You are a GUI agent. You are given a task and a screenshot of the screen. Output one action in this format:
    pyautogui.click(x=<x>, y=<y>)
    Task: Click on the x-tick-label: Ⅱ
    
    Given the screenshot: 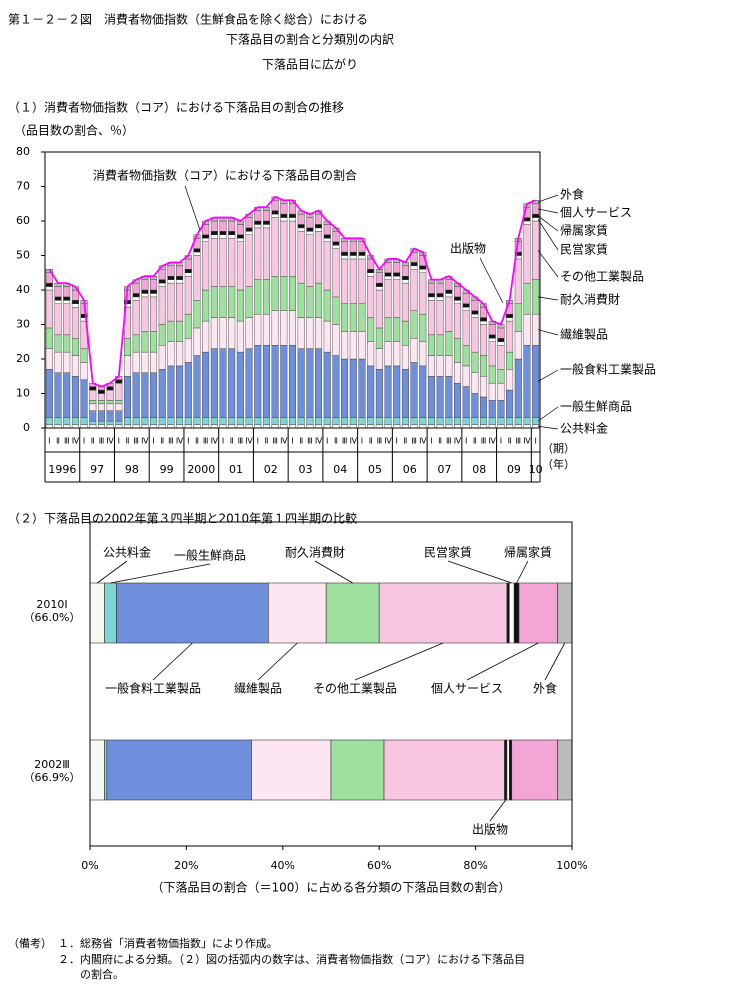 What is the action you would take?
    pyautogui.click(x=128, y=441)
    